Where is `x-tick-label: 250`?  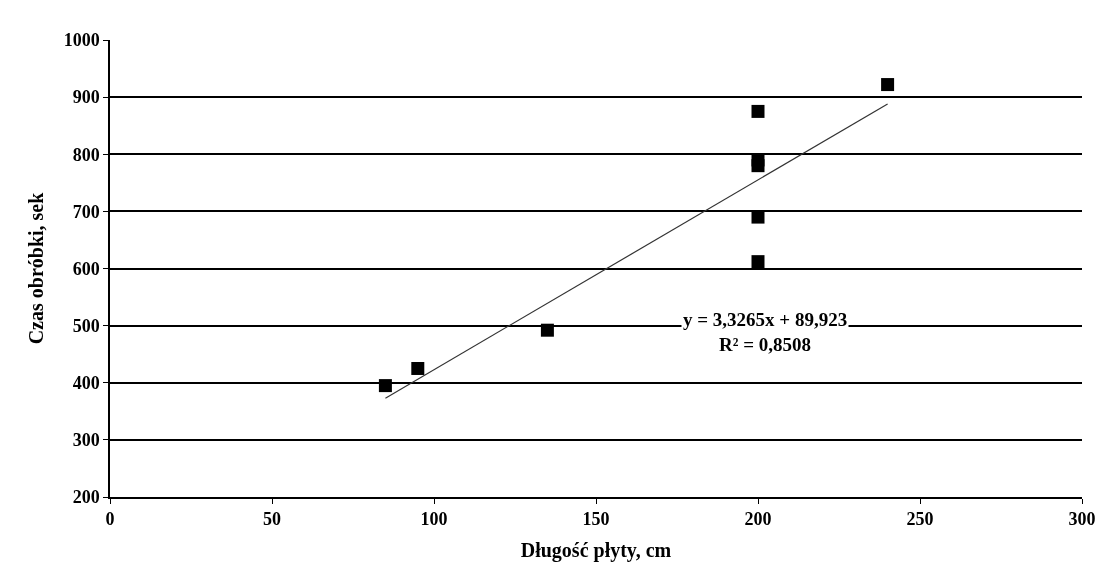
x-tick-label: 250 is located at coordinates (920, 519).